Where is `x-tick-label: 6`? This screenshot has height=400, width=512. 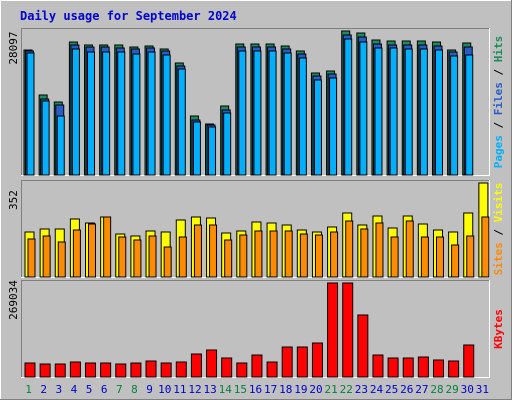
x-tick-label: 6 is located at coordinates (104, 389).